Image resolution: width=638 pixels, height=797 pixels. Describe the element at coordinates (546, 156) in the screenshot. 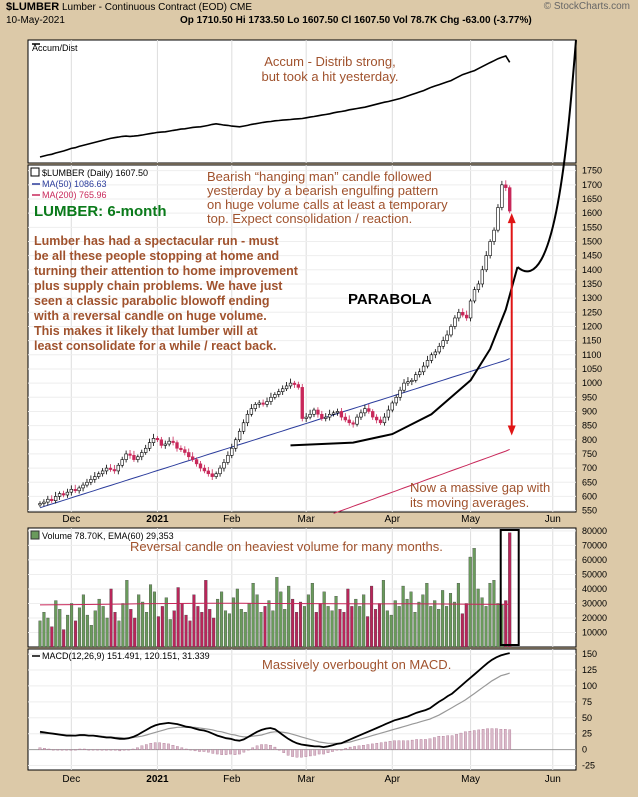

I see `parabola-extension` at that location.